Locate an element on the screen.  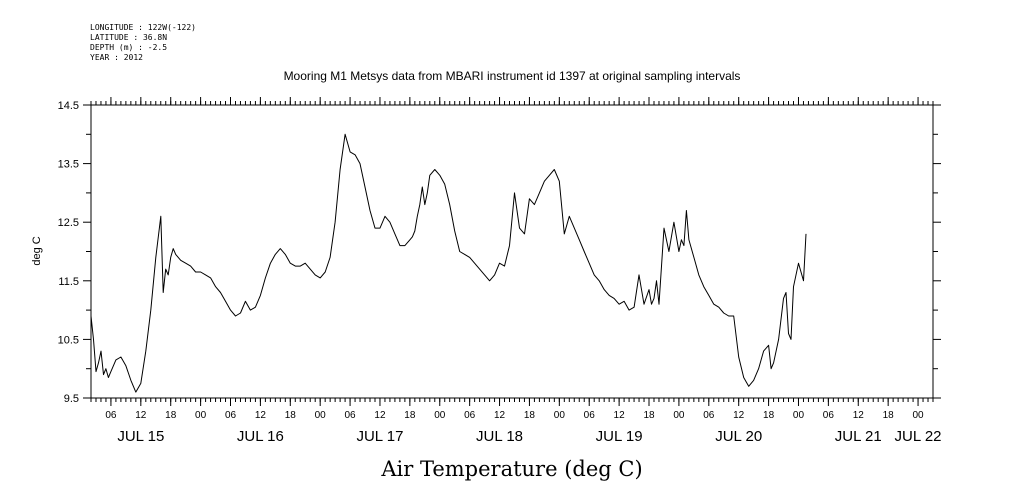
x-day-label: JUL 20 is located at coordinates (738, 436).